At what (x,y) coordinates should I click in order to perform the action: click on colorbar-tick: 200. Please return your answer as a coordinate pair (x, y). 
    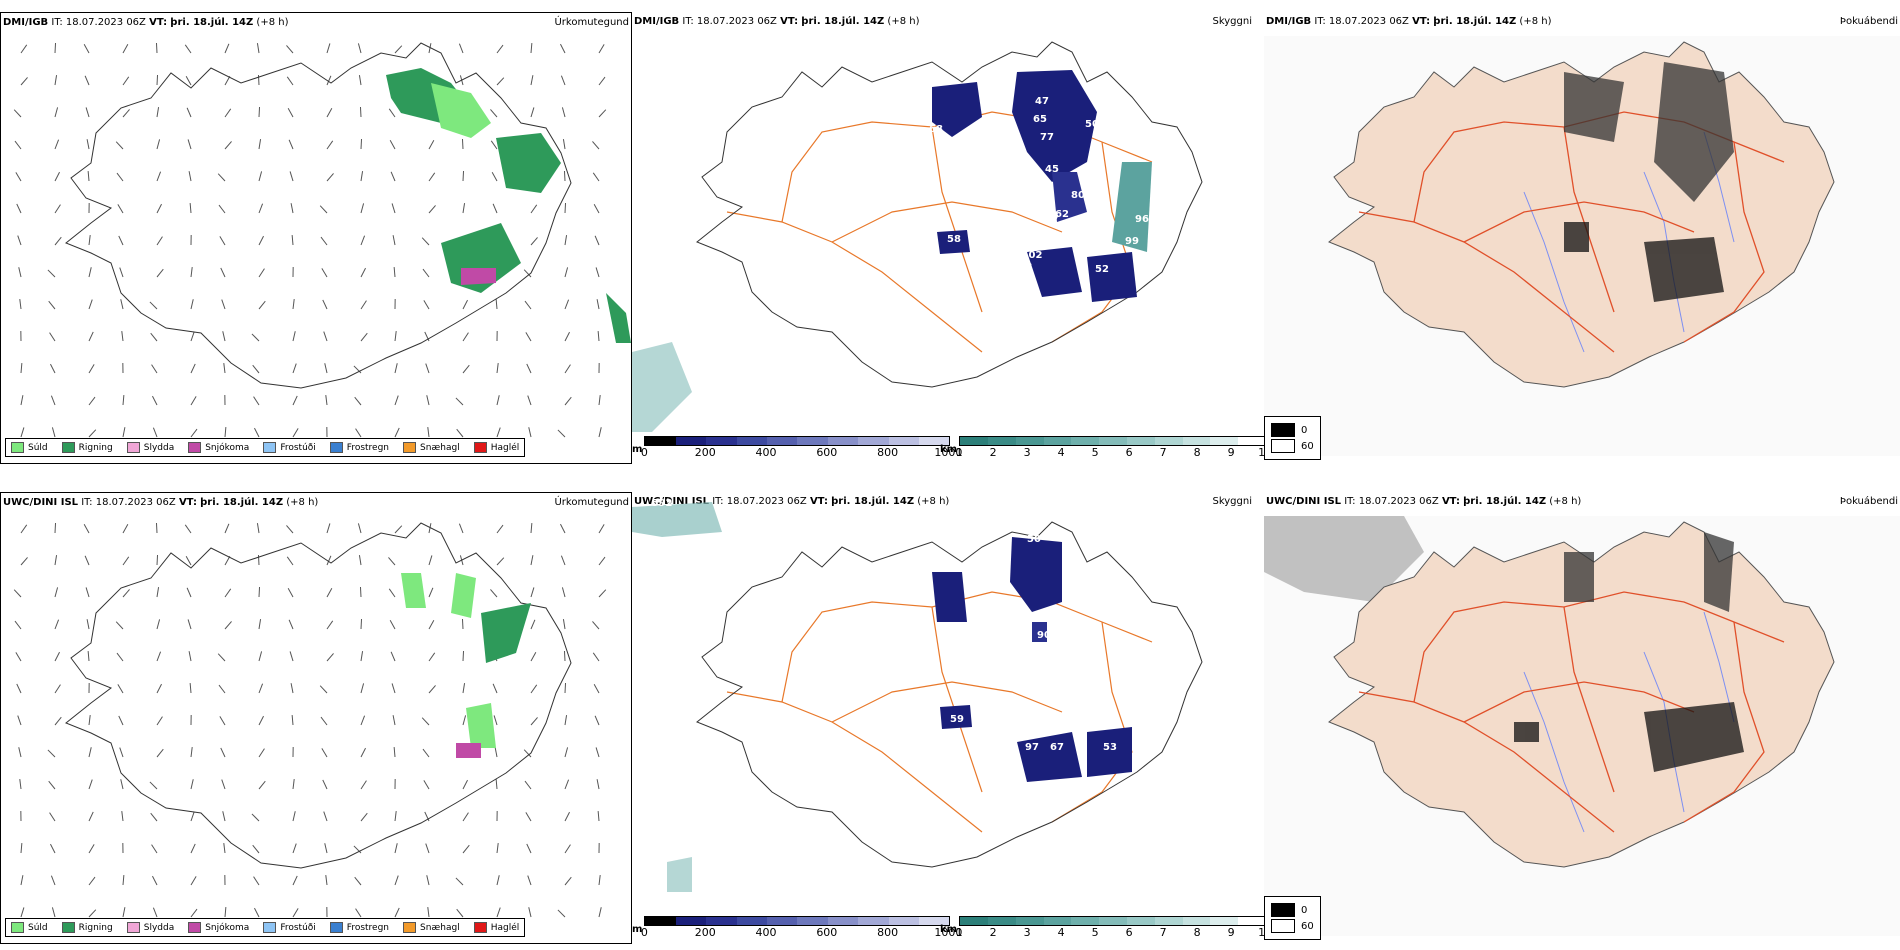
    Looking at the image, I should click on (705, 452).